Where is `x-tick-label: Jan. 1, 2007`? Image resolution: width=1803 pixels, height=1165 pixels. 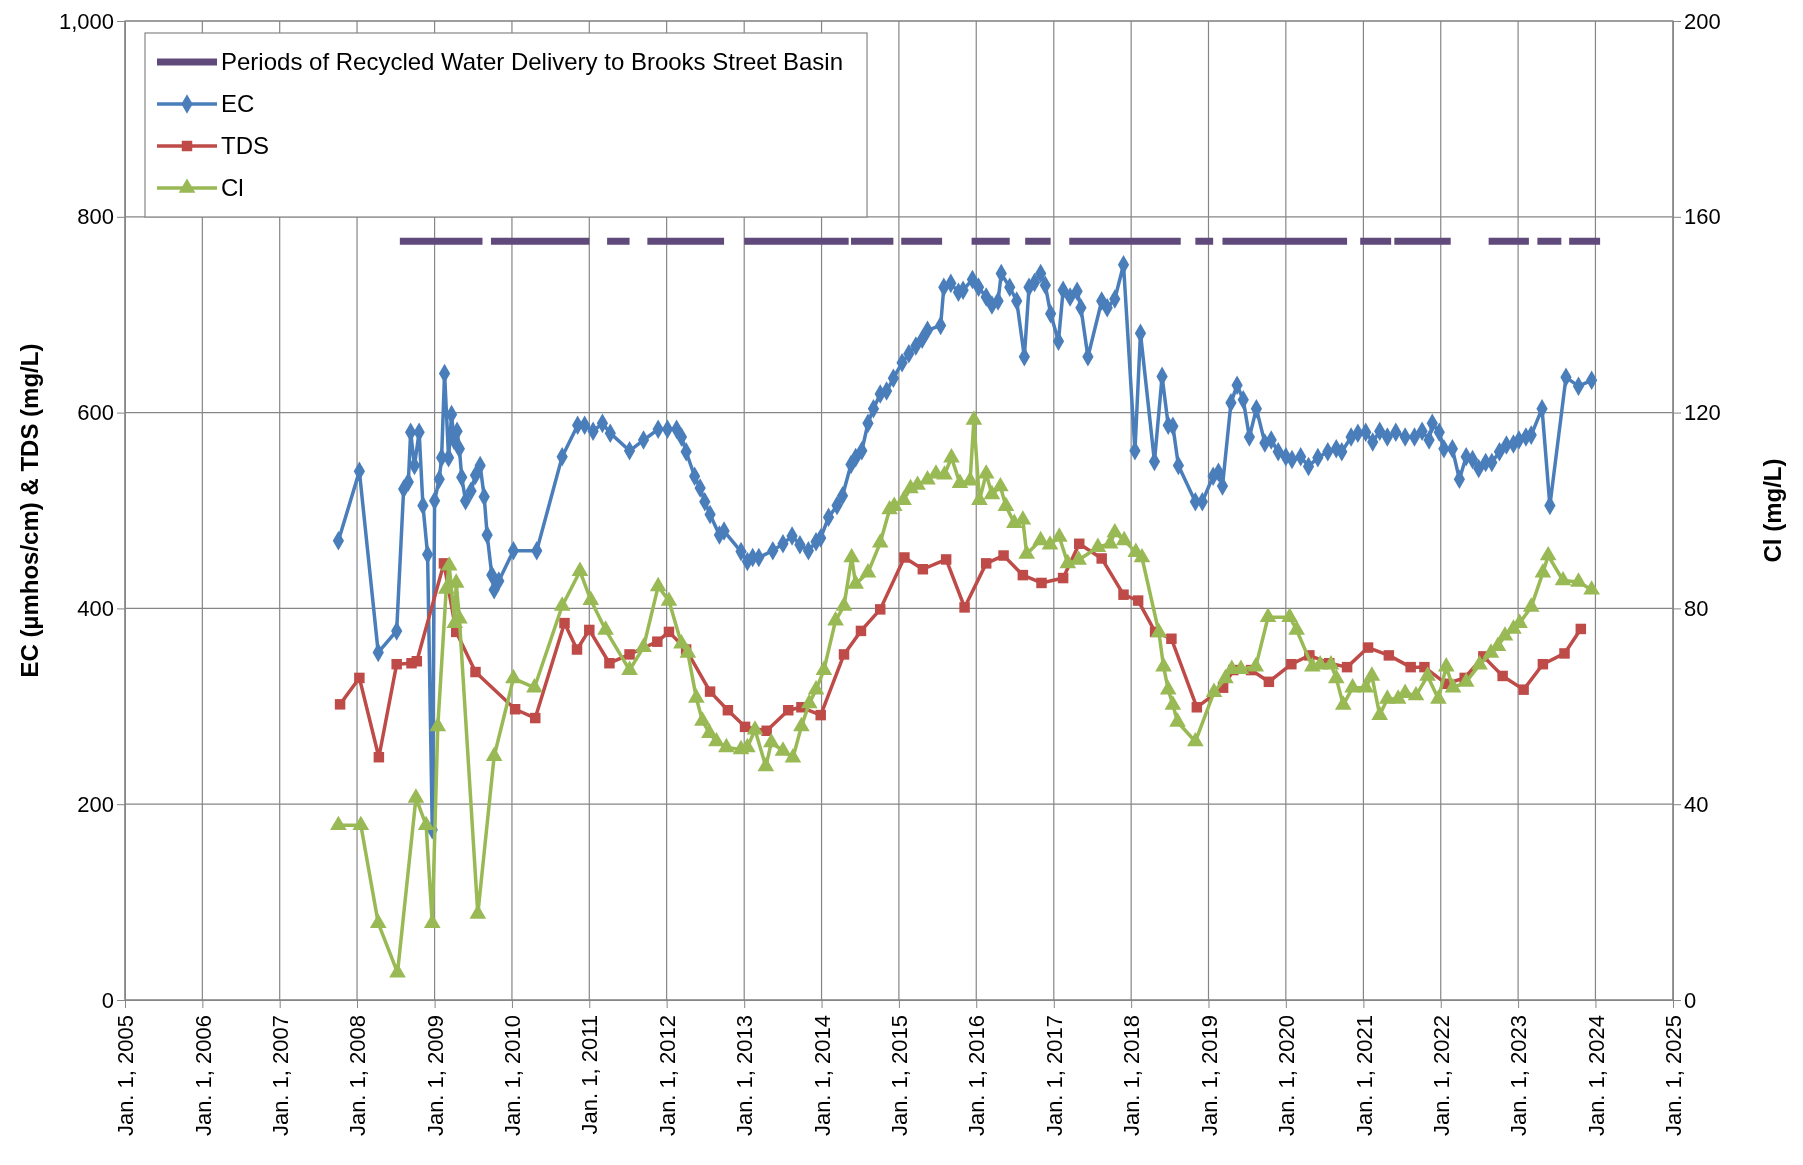 x-tick-label: Jan. 1, 2007 is located at coordinates (280, 1076).